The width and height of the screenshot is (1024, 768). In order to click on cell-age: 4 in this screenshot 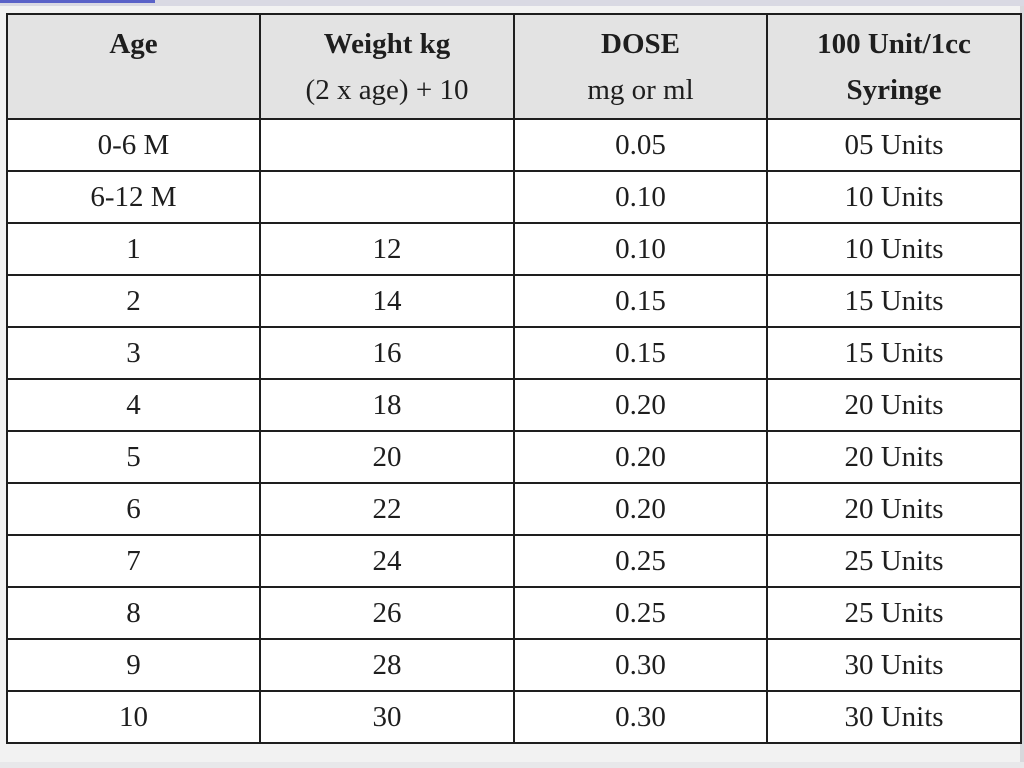, I will do `click(133, 405)`.